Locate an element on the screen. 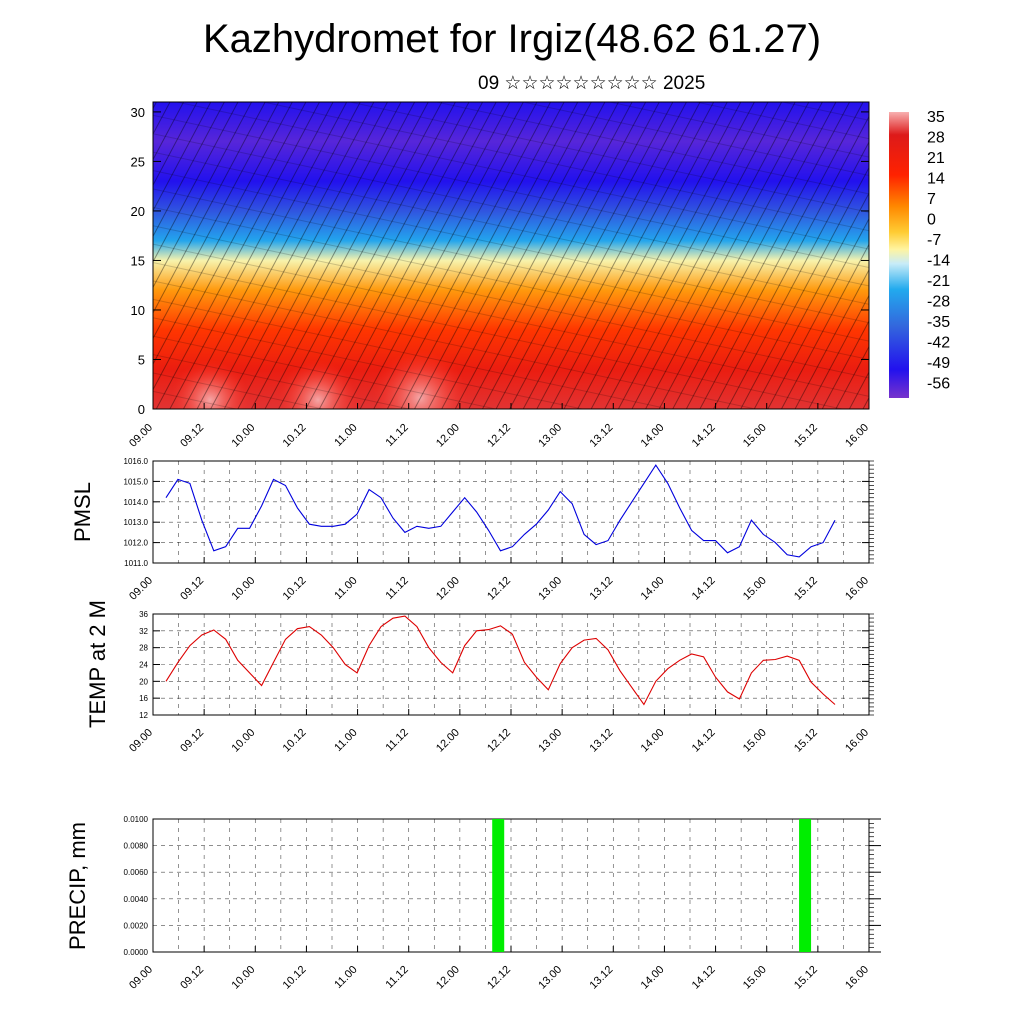 The image size is (1024, 1024). colorbar-label: -56 is located at coordinates (938, 384).